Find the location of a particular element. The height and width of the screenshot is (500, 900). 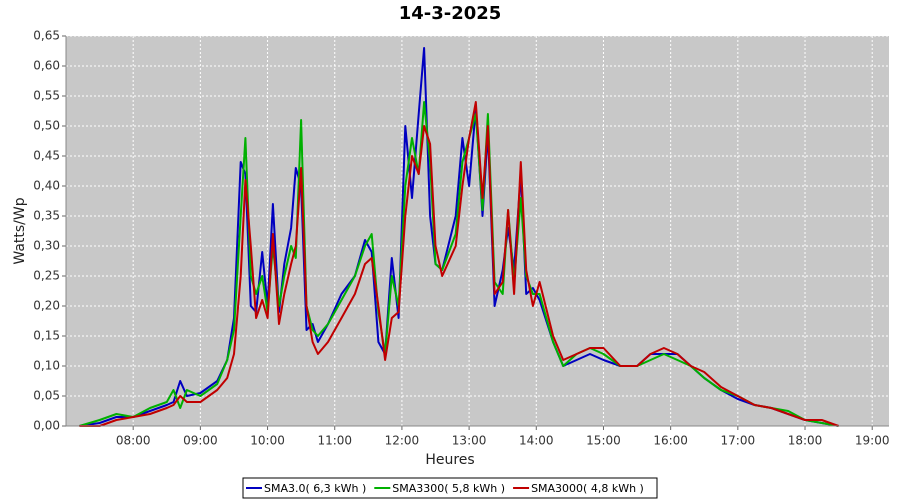

y-tick-label: 0,40 is located at coordinates (46, 186).